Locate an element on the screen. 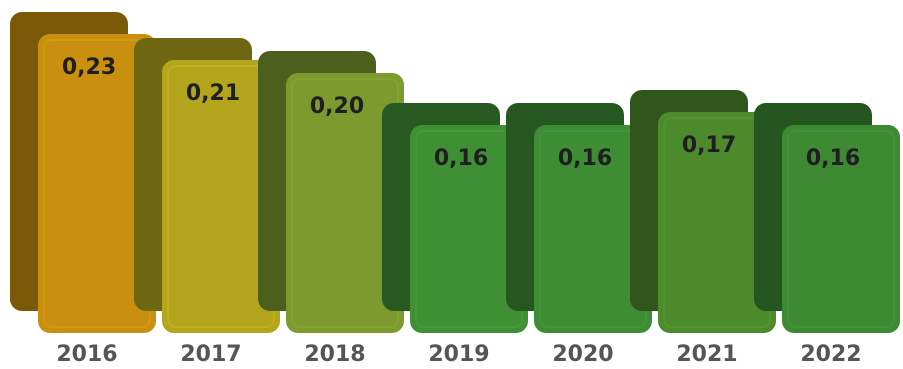 The height and width of the screenshot is (369, 903). bar-front-2018 is located at coordinates (345, 203).